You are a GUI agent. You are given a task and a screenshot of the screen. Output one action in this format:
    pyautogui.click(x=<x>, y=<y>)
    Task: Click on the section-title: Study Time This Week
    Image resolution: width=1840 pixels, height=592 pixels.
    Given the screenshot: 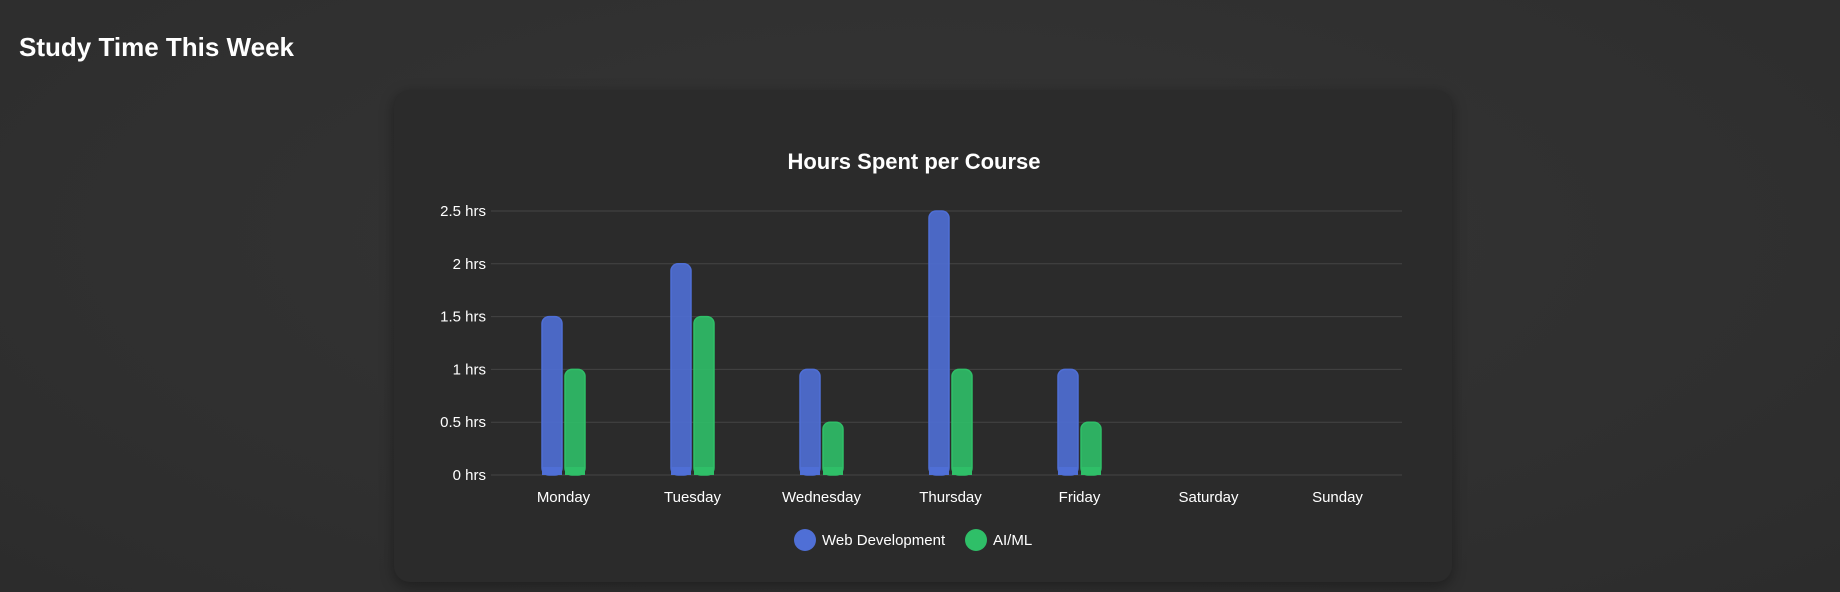 What is the action you would take?
    pyautogui.click(x=157, y=47)
    